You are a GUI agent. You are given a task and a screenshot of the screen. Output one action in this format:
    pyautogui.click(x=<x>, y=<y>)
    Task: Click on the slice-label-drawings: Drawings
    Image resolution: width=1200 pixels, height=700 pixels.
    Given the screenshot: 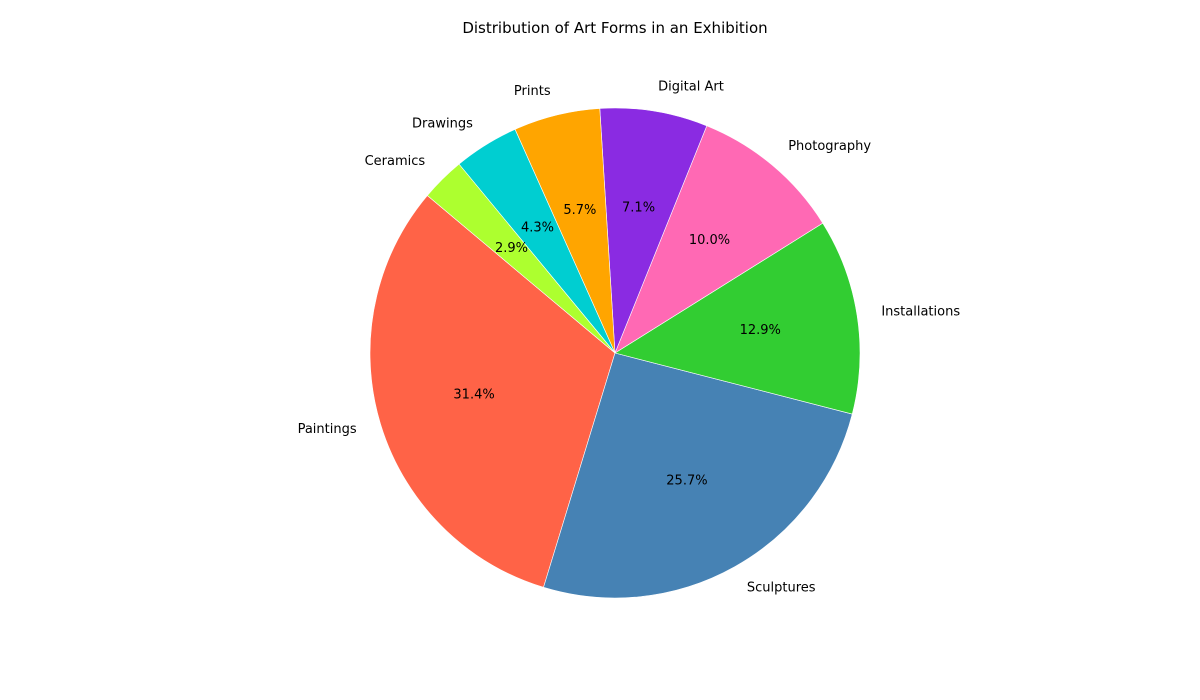 What is the action you would take?
    pyautogui.click(x=442, y=124)
    